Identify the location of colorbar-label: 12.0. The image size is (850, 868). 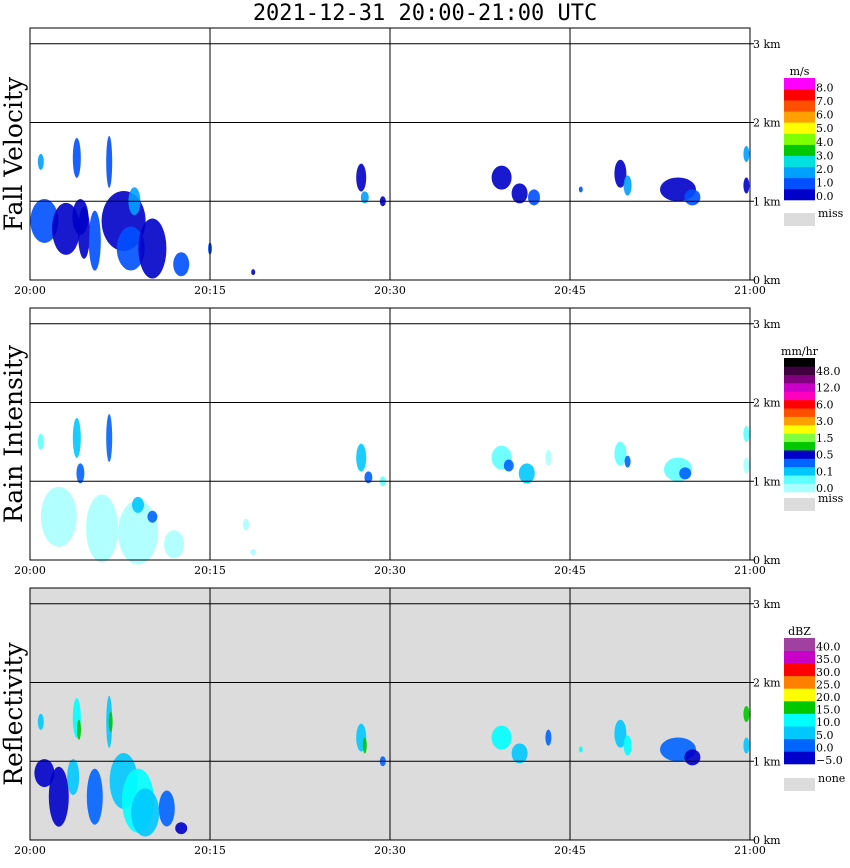
(828, 388).